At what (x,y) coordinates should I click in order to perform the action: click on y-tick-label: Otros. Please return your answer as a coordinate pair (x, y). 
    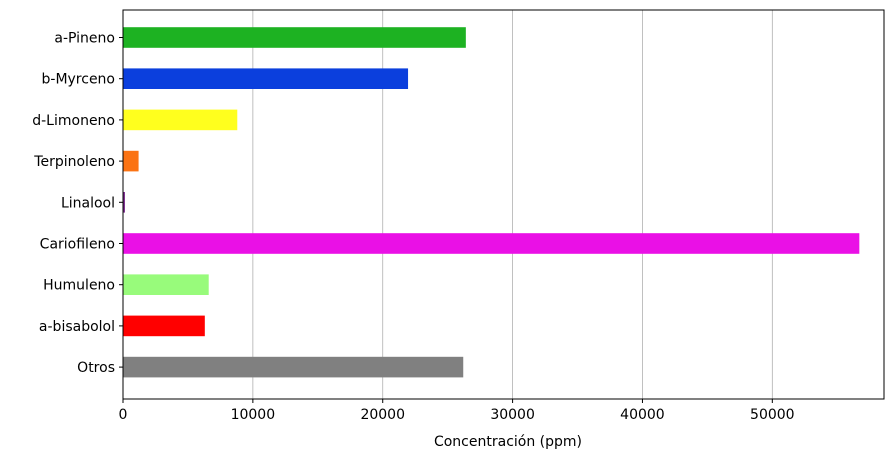
    Looking at the image, I should click on (96, 368).